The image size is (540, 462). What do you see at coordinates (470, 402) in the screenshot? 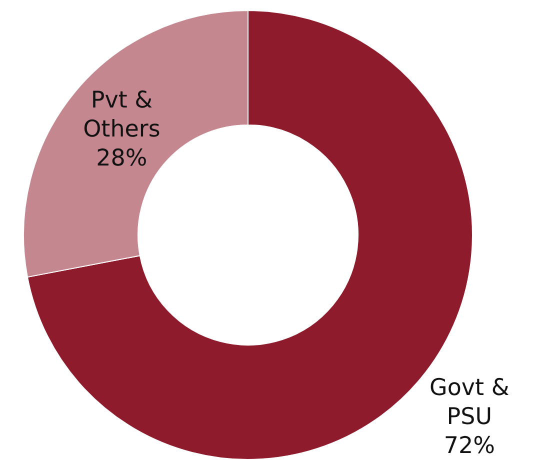
I see `slice-label: Govt & PSU` at bounding box center [470, 402].